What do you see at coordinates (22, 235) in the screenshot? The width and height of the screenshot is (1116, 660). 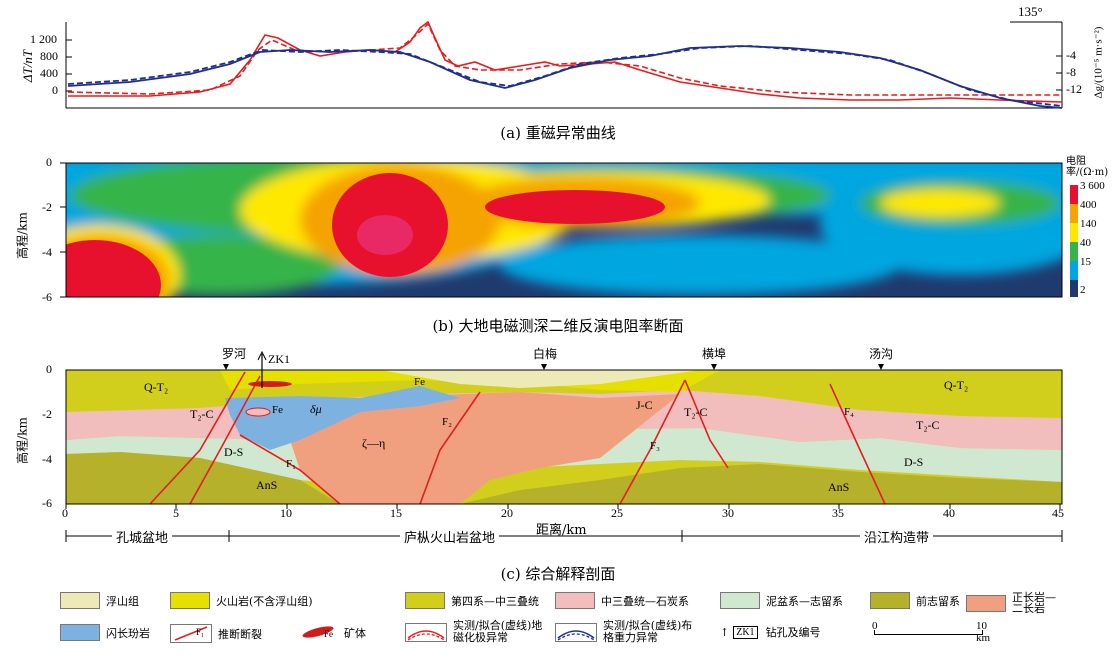 I see `panel-b-ylabel: 高程/km` at bounding box center [22, 235].